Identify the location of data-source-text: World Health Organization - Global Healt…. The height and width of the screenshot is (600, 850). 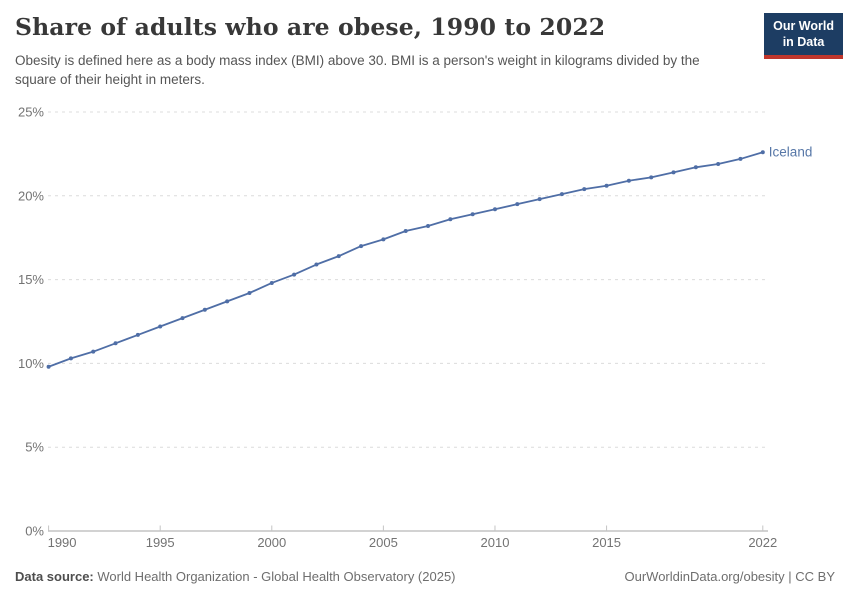
(274, 576).